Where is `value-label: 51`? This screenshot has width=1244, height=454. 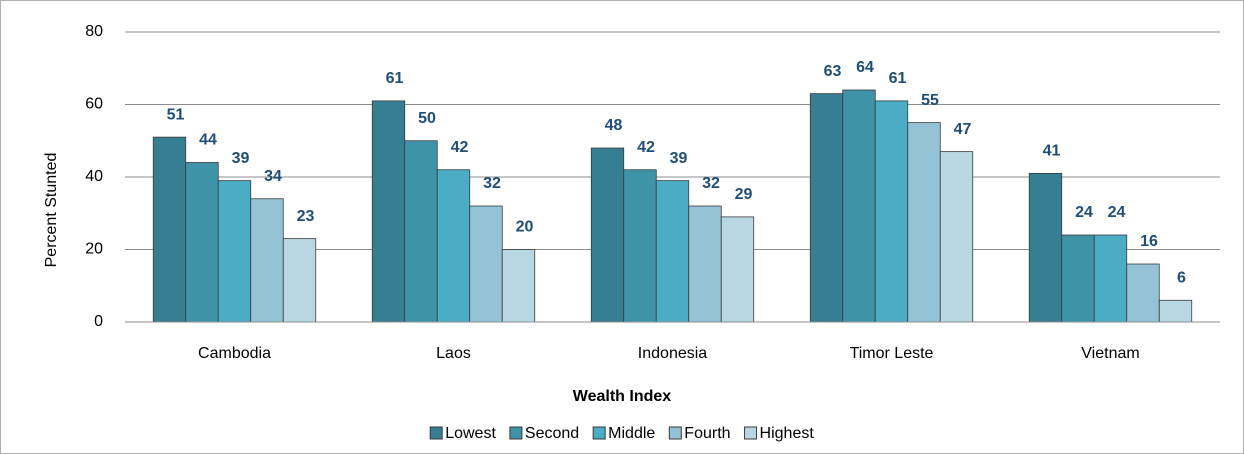
value-label: 51 is located at coordinates (176, 114).